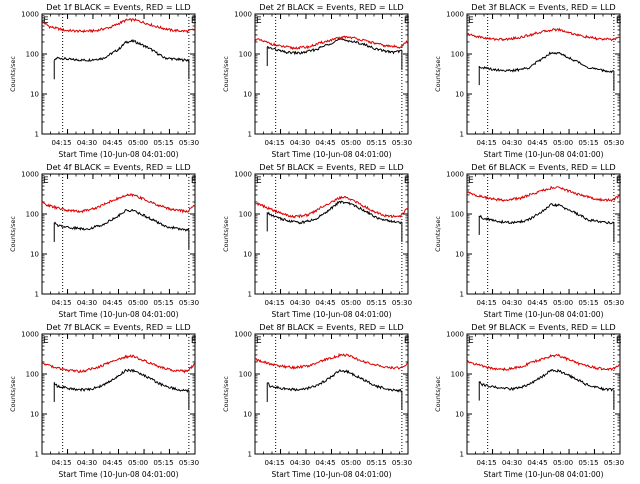  Describe the element at coordinates (543, 167) in the screenshot. I see `chart-title: Det 6f BLACK = Events, RED = LLD` at that location.